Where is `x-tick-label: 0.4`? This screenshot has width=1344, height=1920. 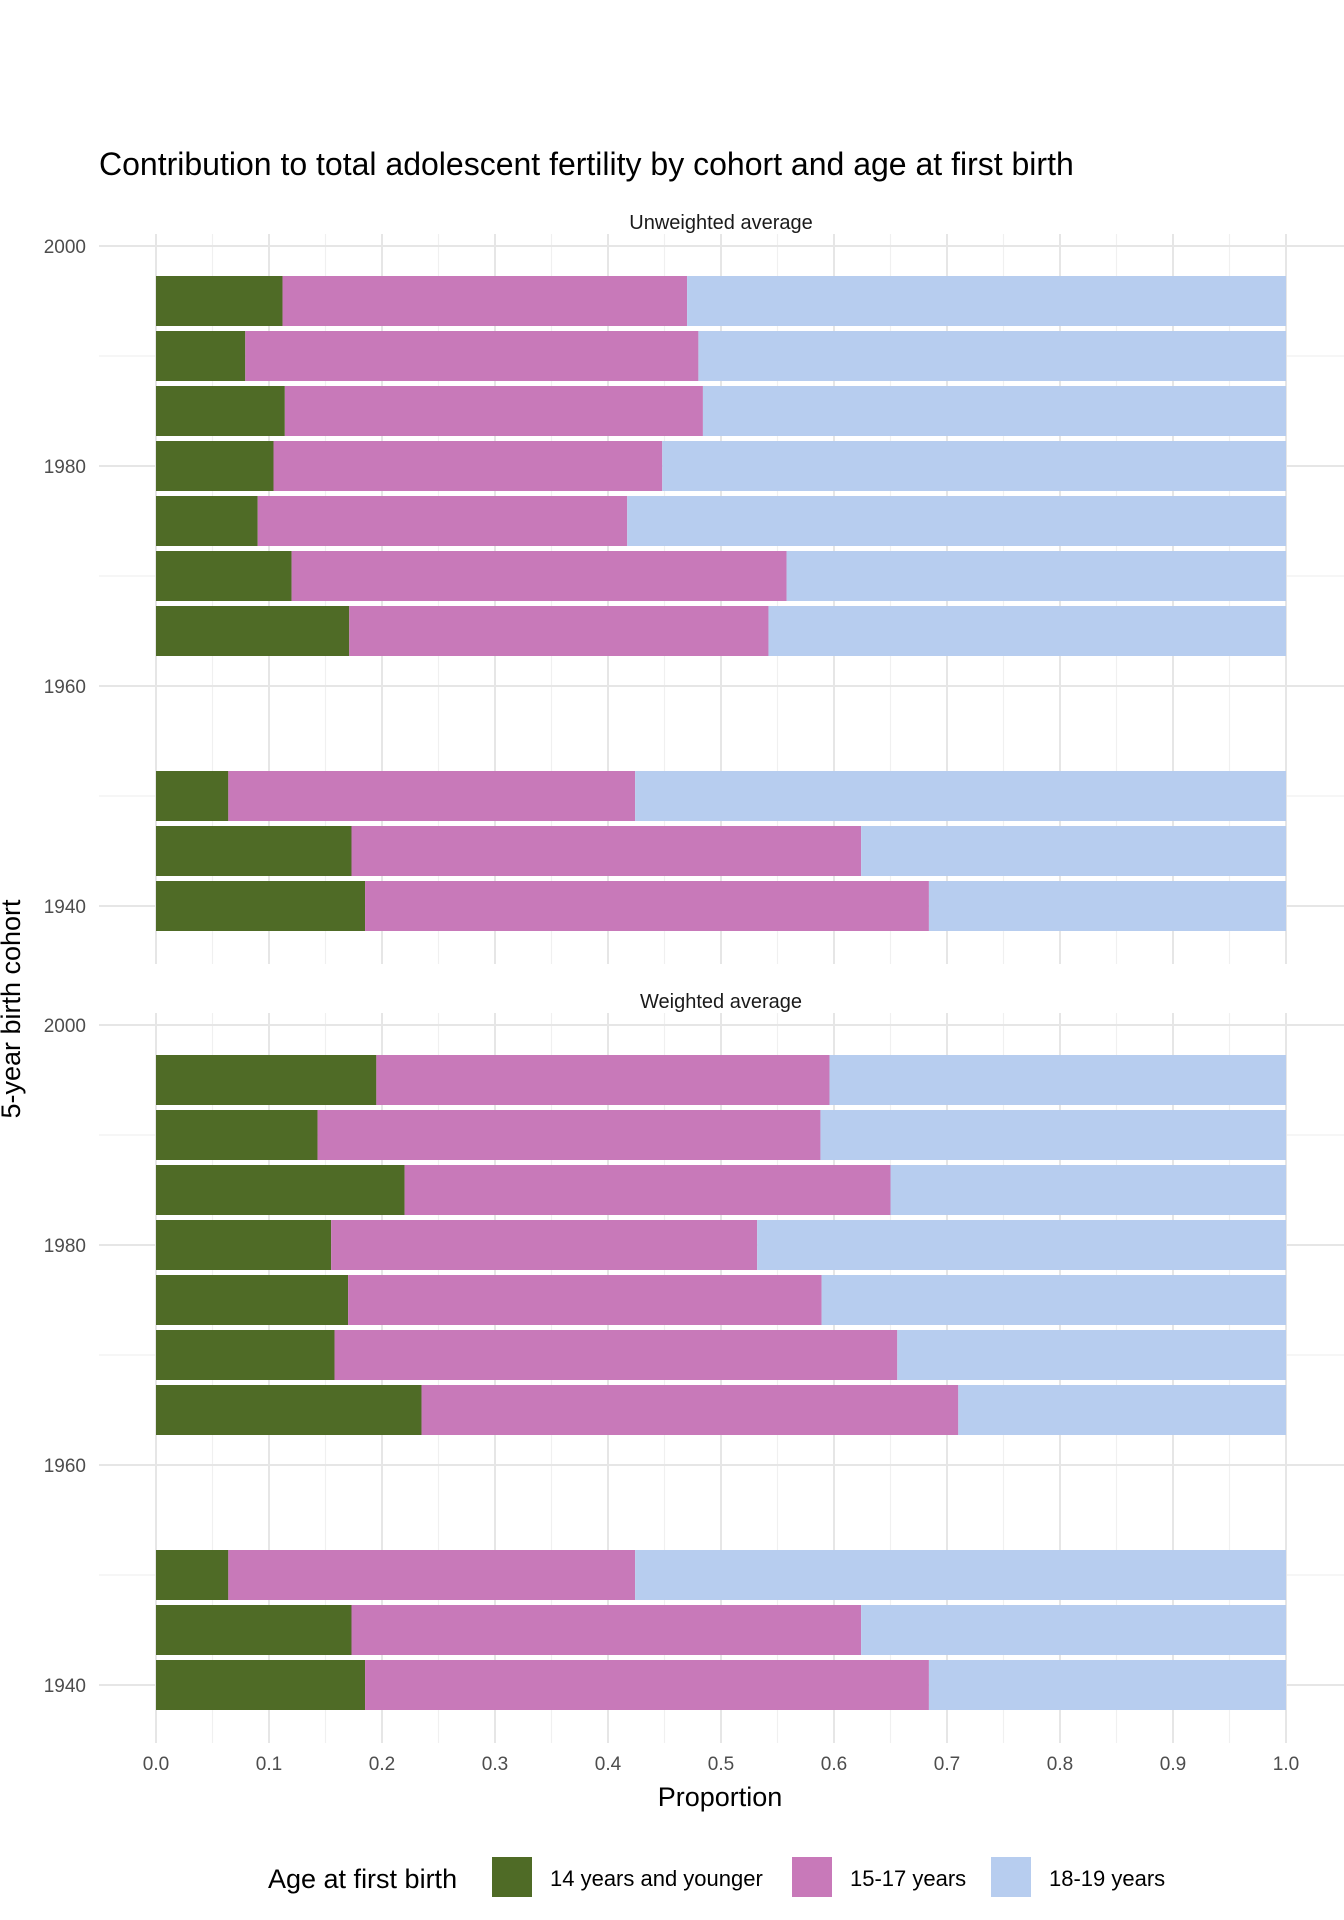
x-tick-label: 0.4 is located at coordinates (608, 1764).